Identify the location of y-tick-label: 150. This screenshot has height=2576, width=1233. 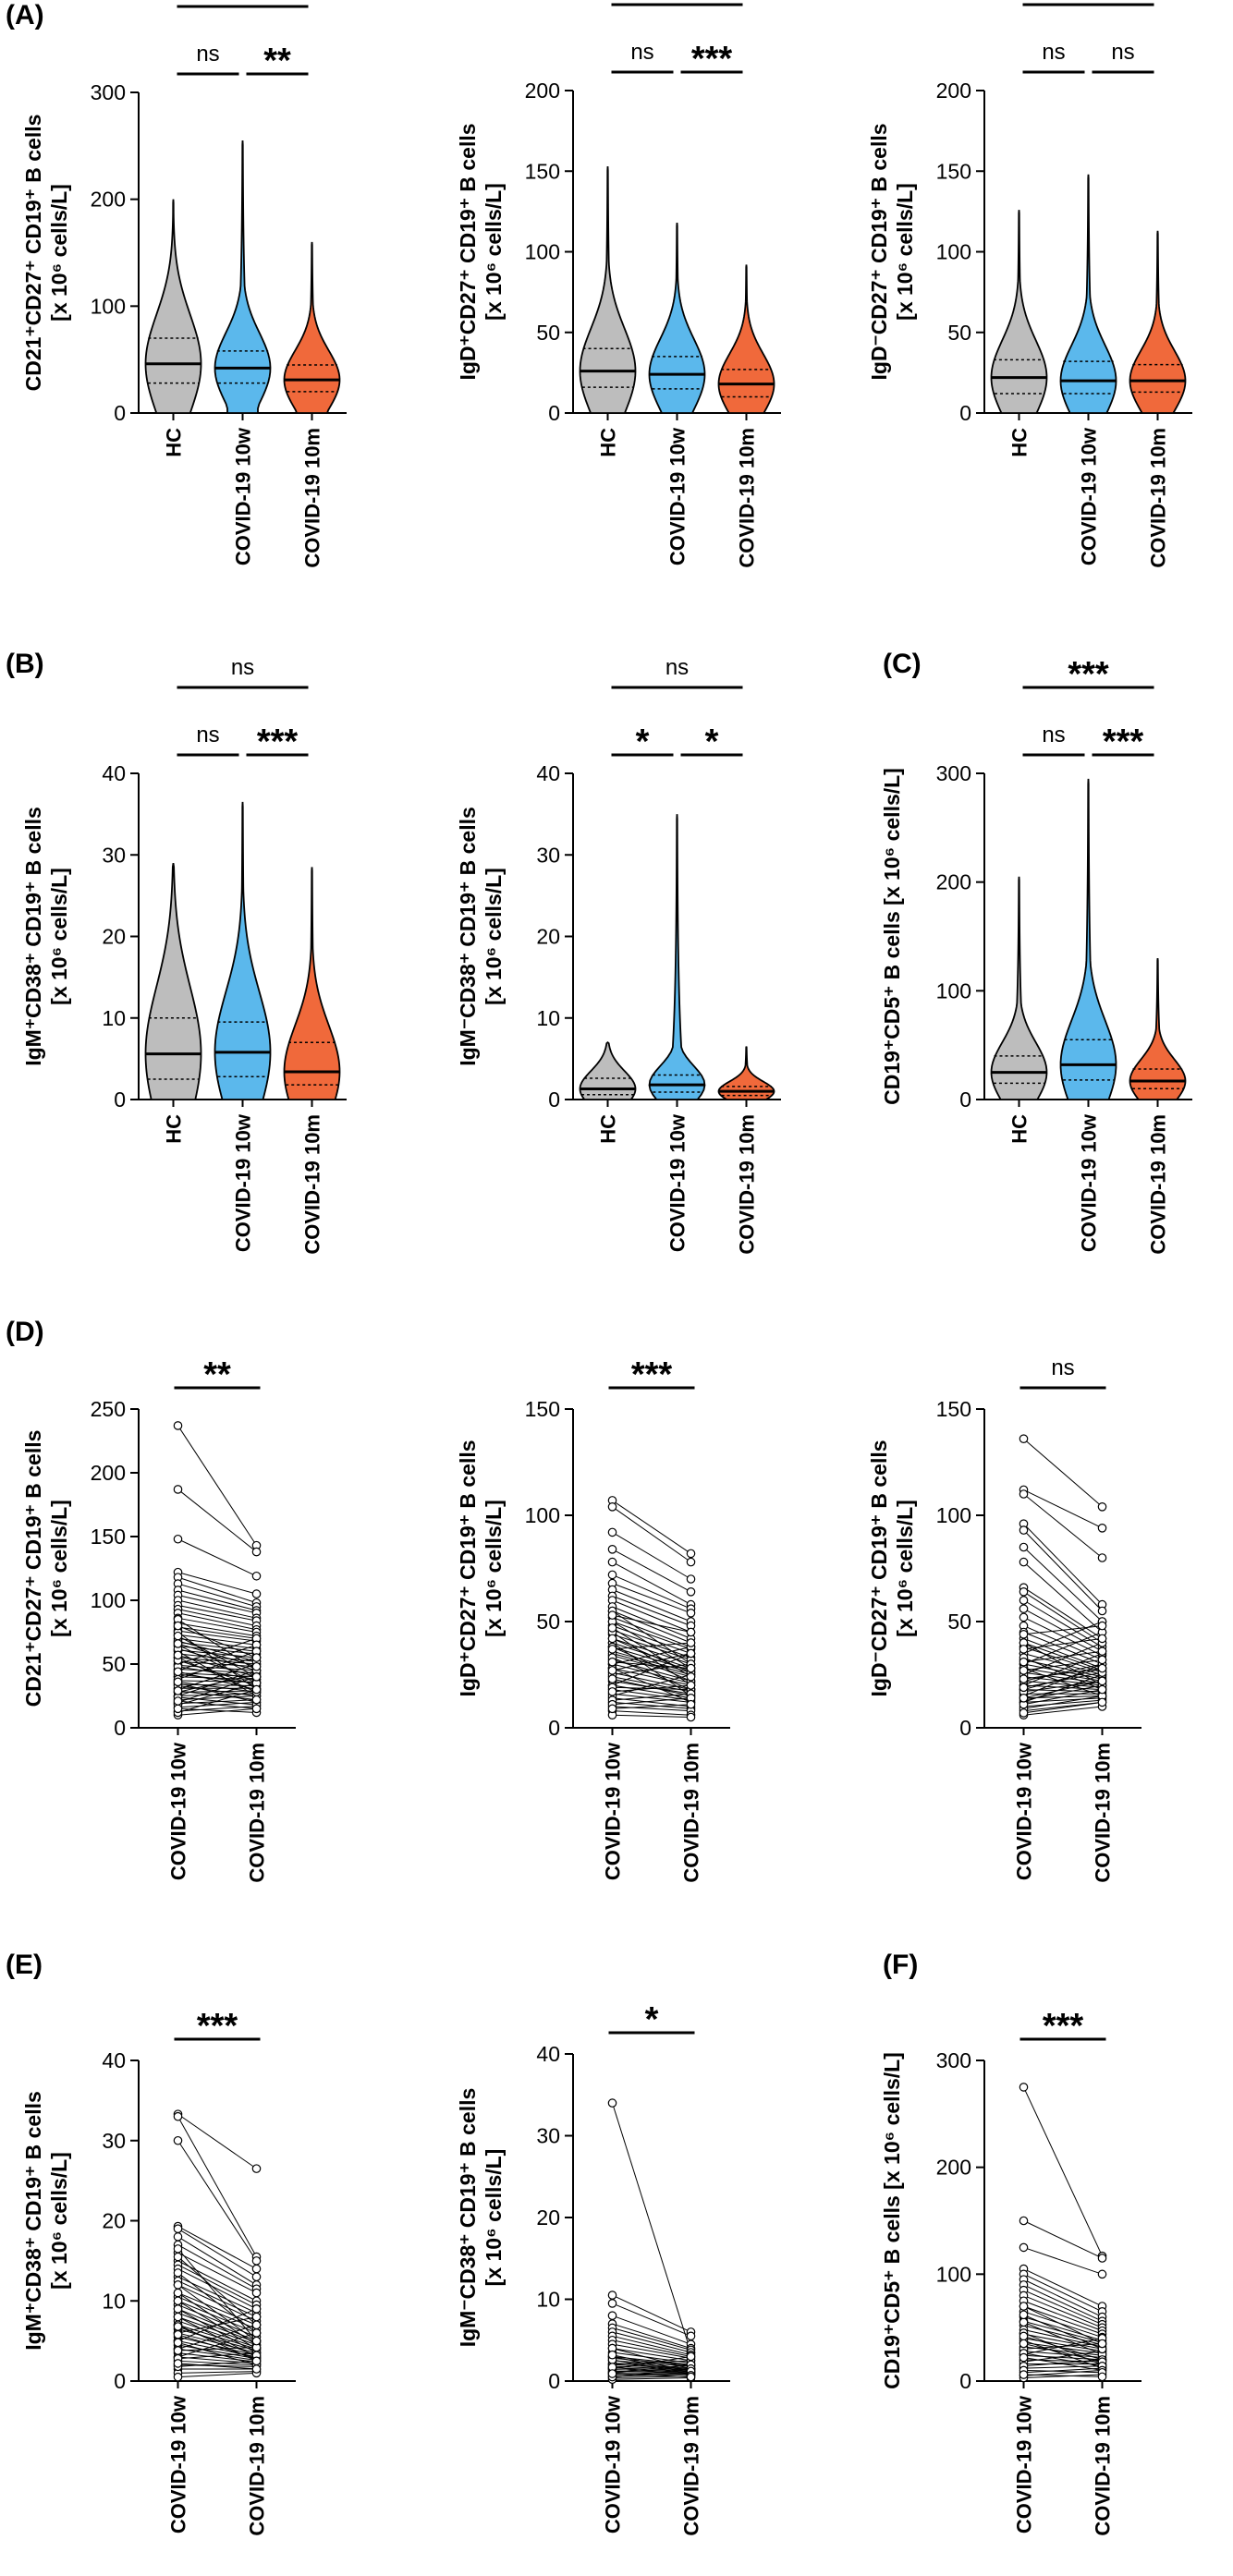
(954, 171).